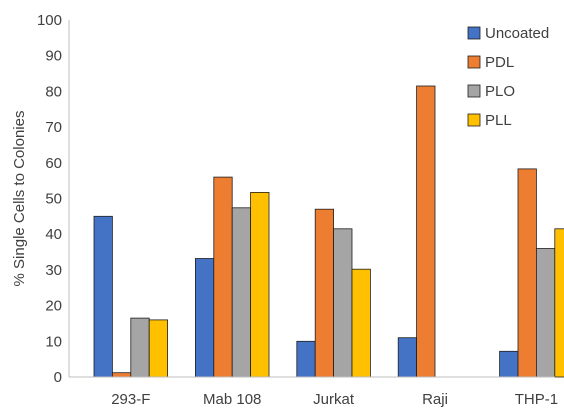  I want to click on legend-swatch-pdl, so click(474, 62).